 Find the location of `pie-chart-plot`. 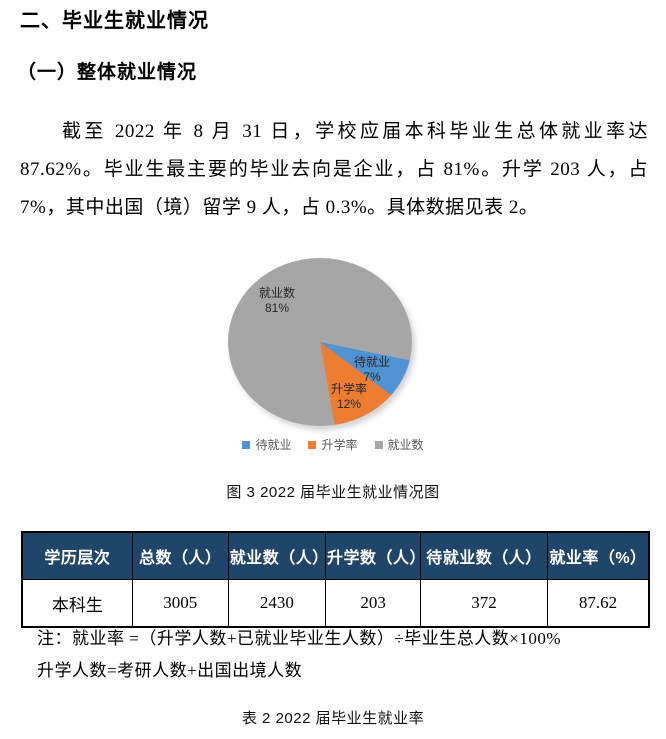

pie-chart-plot is located at coordinates (320, 342).